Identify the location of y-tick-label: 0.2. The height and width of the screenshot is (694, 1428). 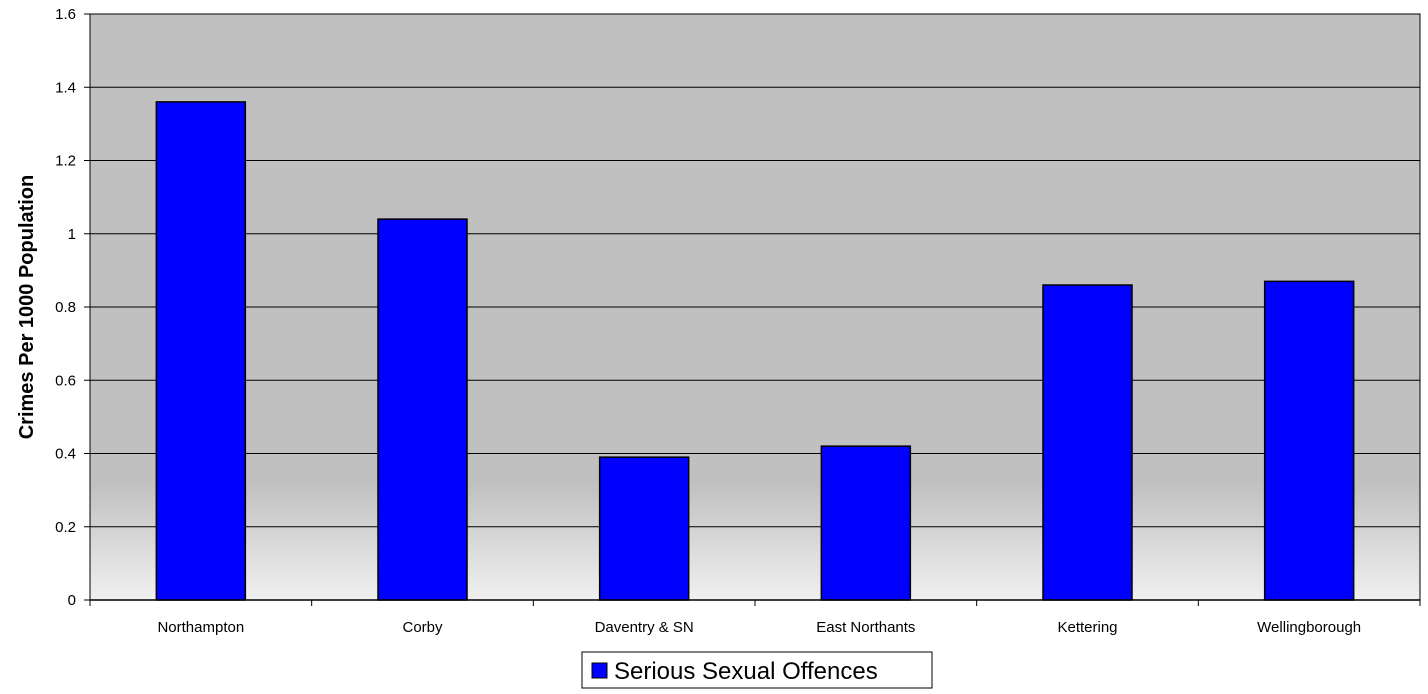
(65, 527).